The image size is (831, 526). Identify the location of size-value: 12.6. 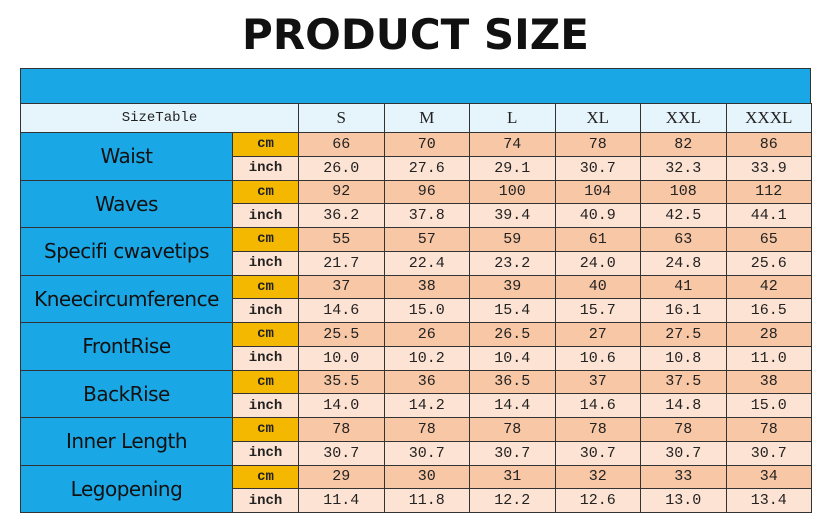
(597, 500).